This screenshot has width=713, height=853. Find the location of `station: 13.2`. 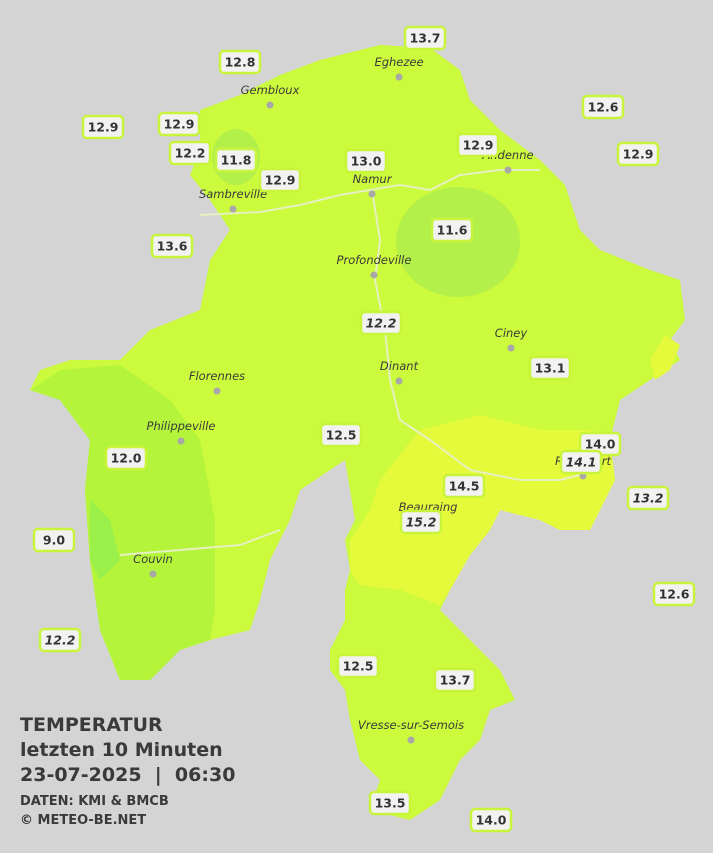

station: 13.2 is located at coordinates (648, 498).